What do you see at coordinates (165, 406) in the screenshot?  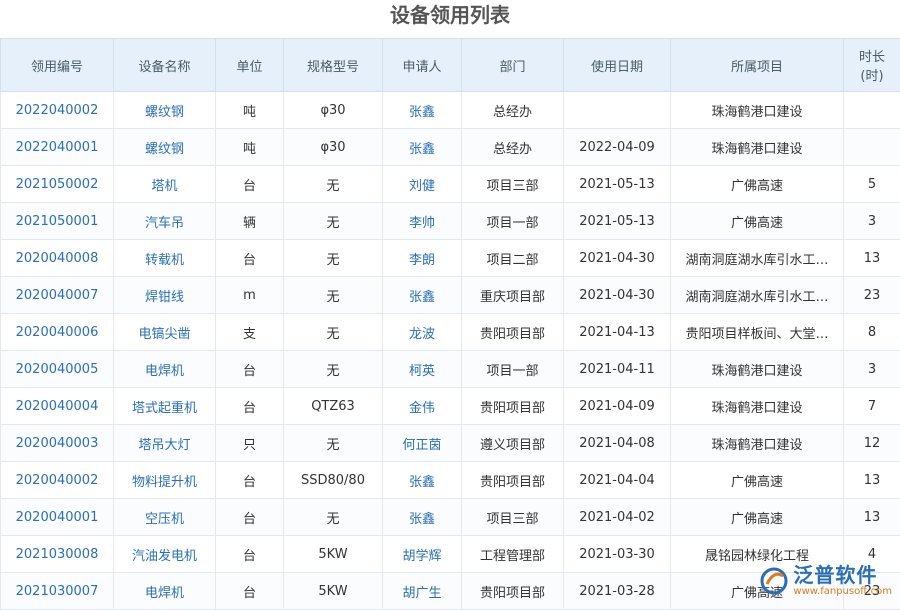 I see `link-cell: 塔式起重机` at bounding box center [165, 406].